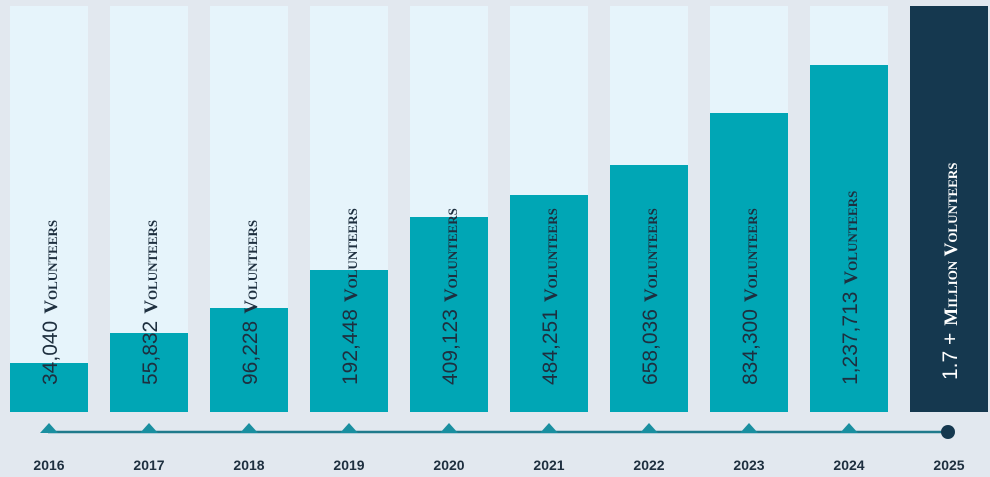  I want to click on count-number: 1.7 +, so click(950, 356).